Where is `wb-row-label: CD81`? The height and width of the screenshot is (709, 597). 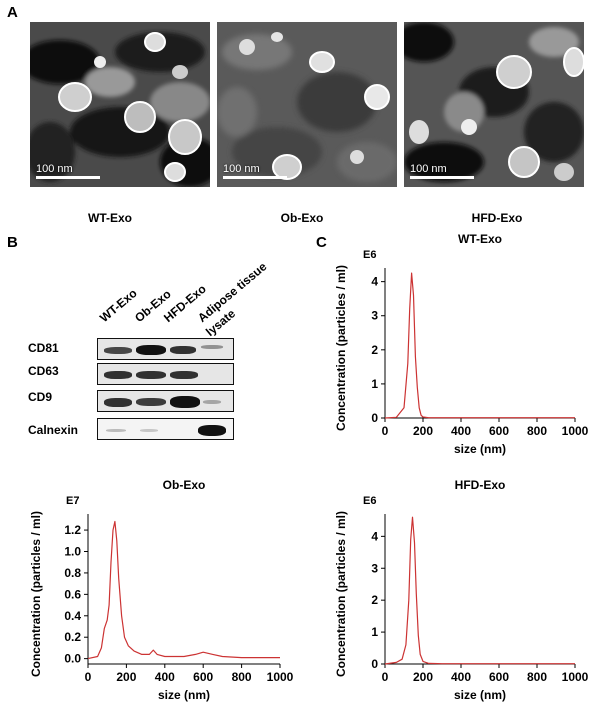
wb-row-label: CD81 is located at coordinates (43, 348).